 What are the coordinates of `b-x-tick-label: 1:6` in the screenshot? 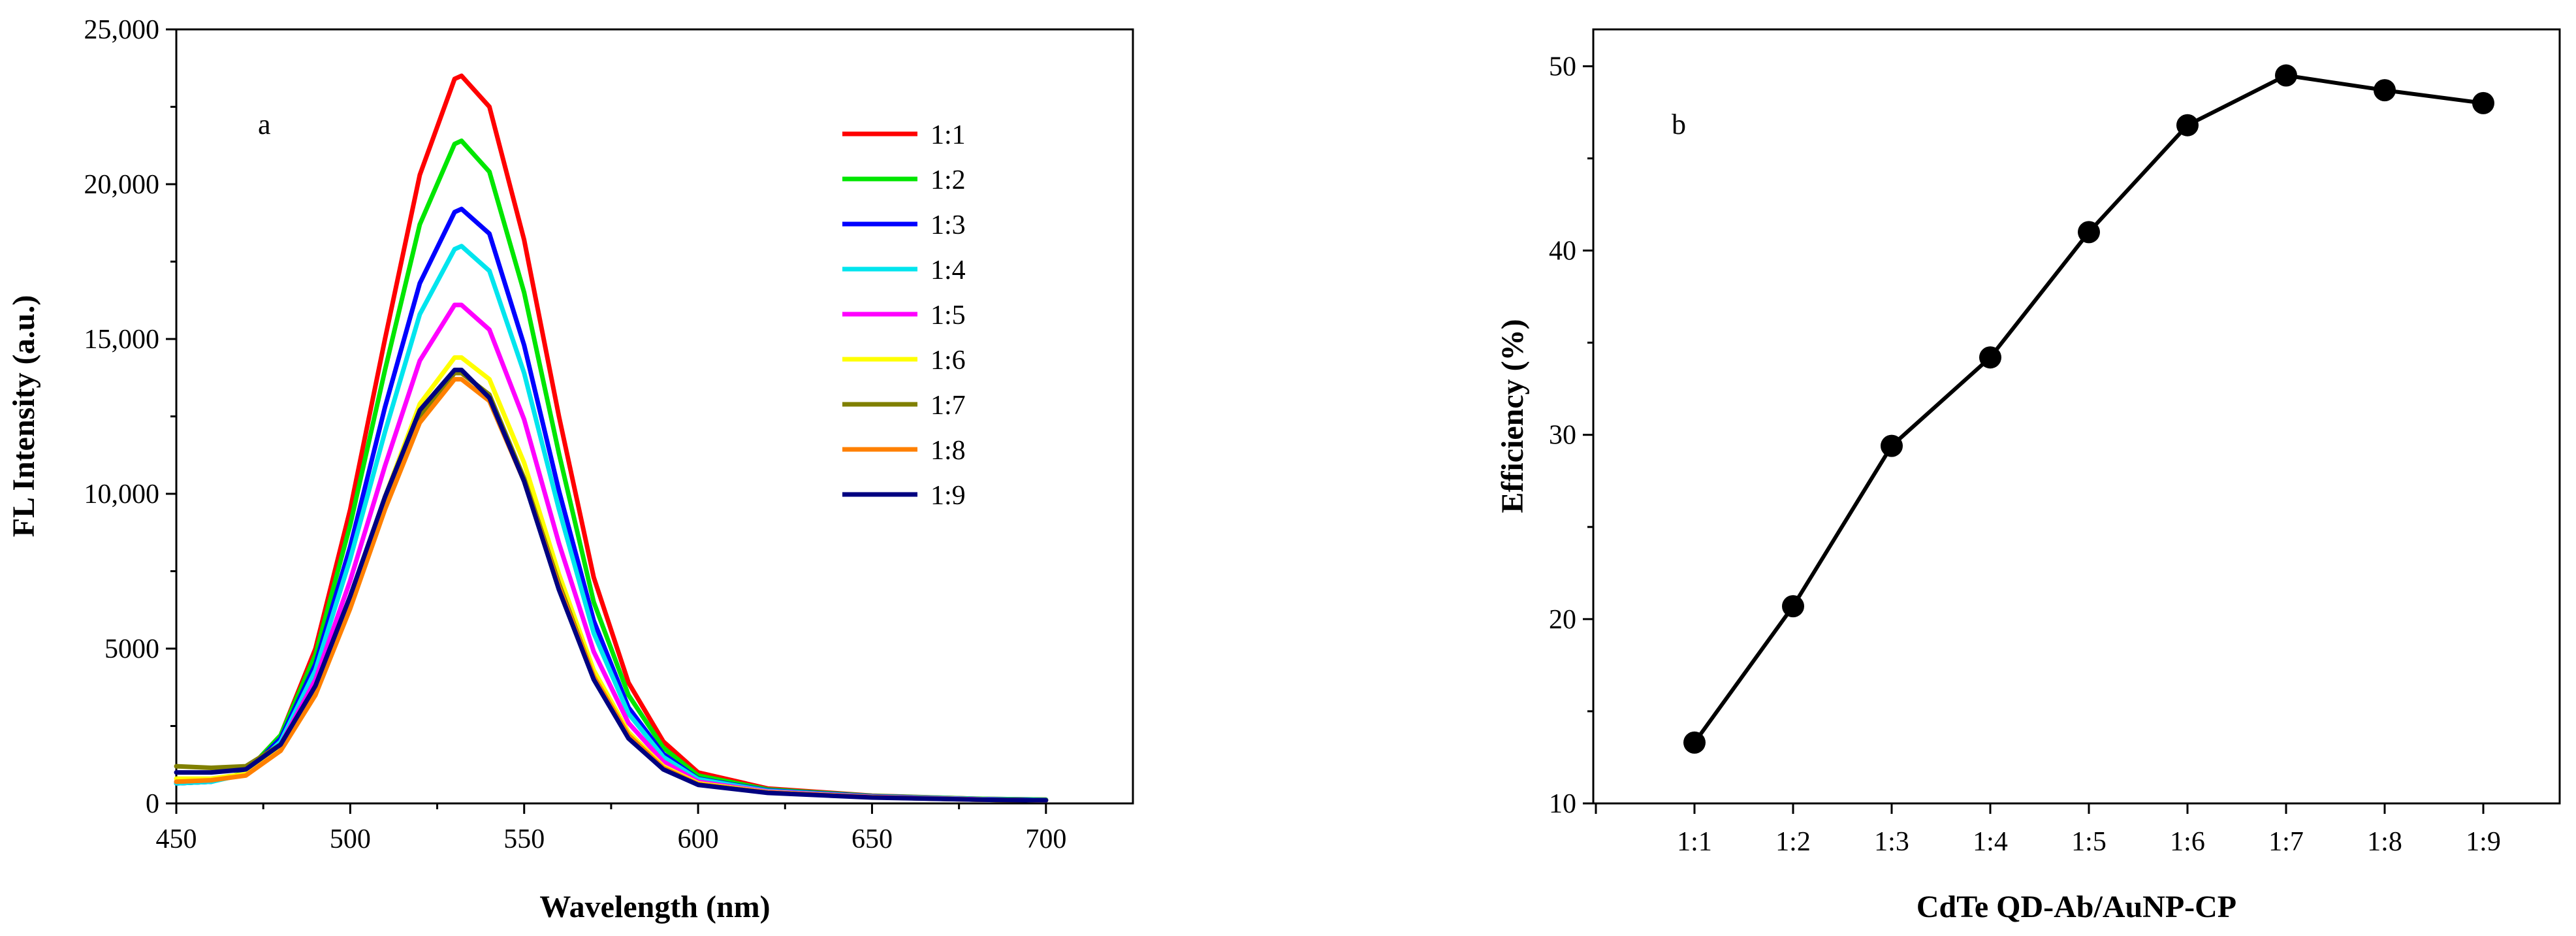 It's located at (2188, 842).